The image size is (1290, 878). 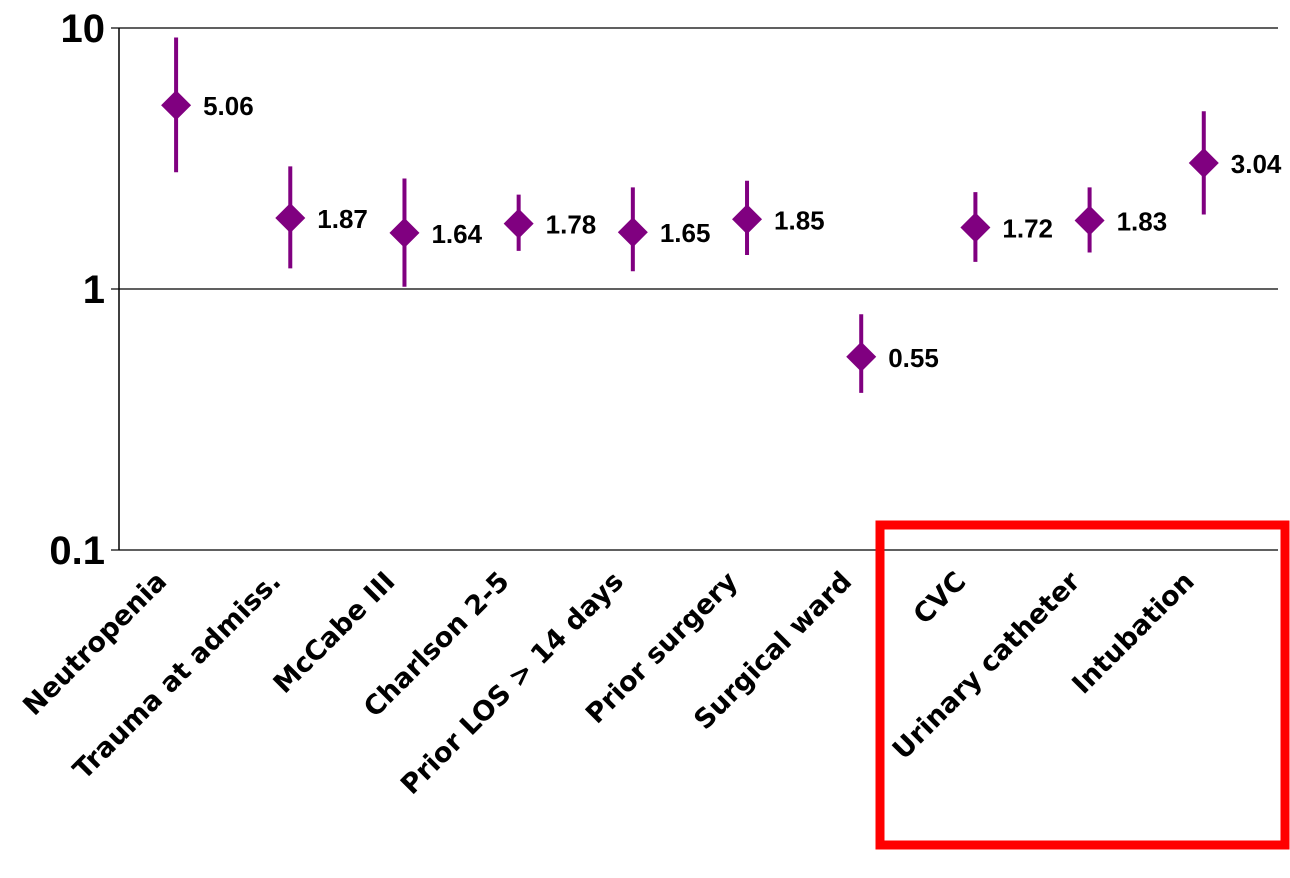 What do you see at coordinates (1133, 633) in the screenshot?
I see `category-label: Intubation` at bounding box center [1133, 633].